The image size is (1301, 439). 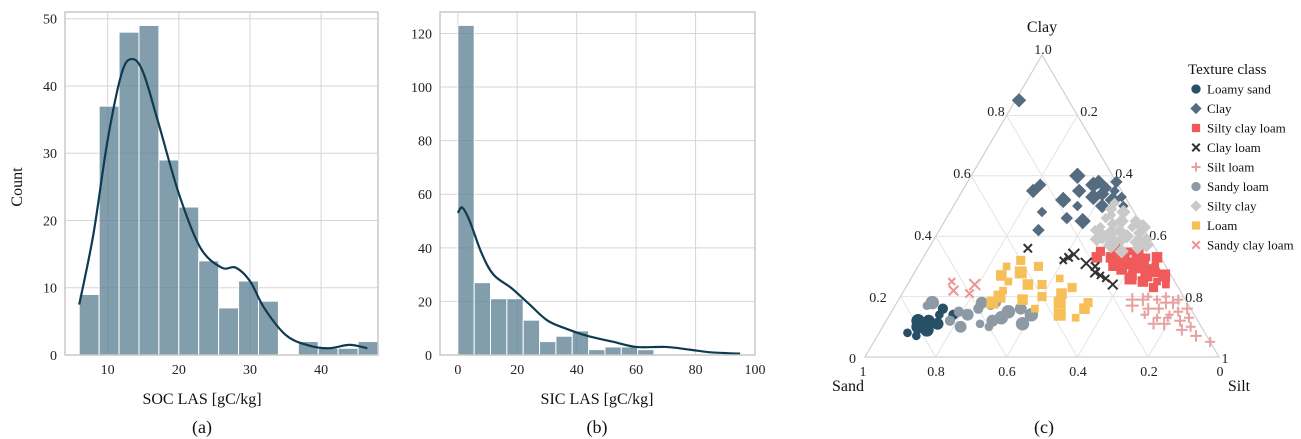 What do you see at coordinates (696, 370) in the screenshot?
I see `x-tick-label: 80` at bounding box center [696, 370].